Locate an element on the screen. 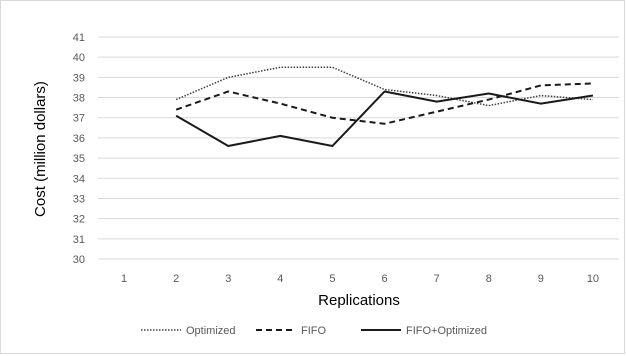  x-tick-label: 2 is located at coordinates (176, 279).